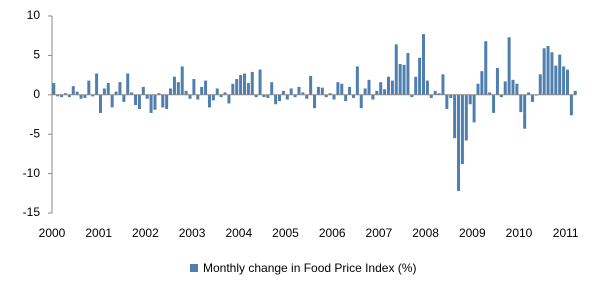 This screenshot has width=603, height=290. Describe the element at coordinates (34, 15) in the screenshot. I see `y-tick-label: 10` at that location.